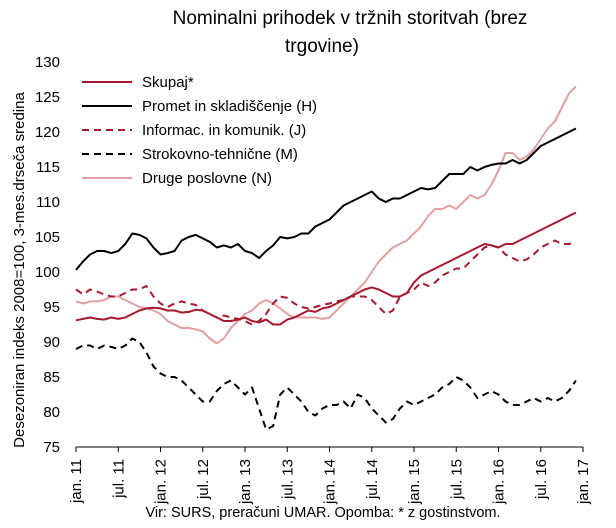 The width and height of the screenshot is (616, 528). Describe the element at coordinates (47, 62) in the screenshot. I see `y-tick-label: 130` at that location.